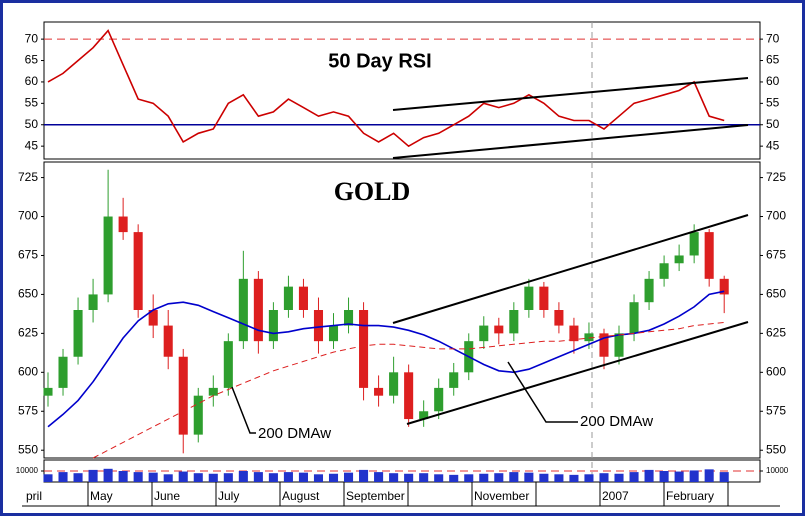 Image resolution: width=805 pixels, height=516 pixels. What do you see at coordinates (372, 191) in the screenshot?
I see `price-title: GOLD` at bounding box center [372, 191].